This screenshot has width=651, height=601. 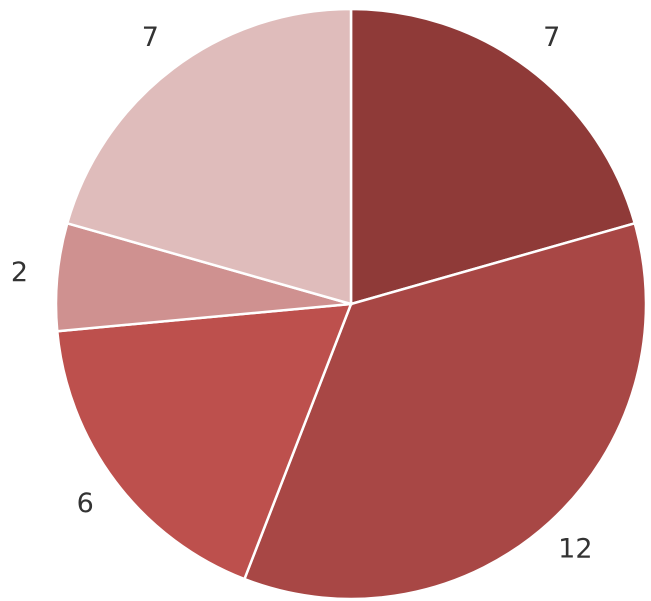 I want to click on data-label-1: 7, so click(x=551, y=37).